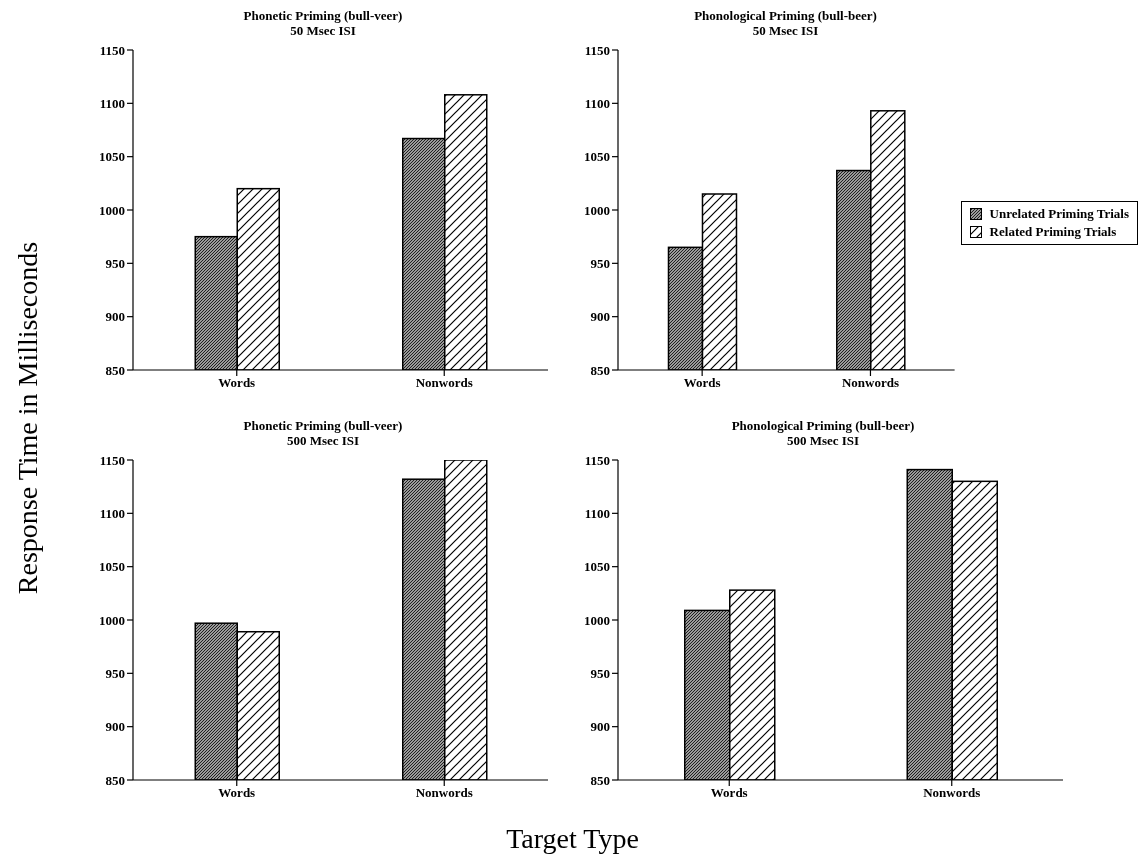 This screenshot has width=1145, height=867. What do you see at coordinates (1059, 213) in the screenshot?
I see `legend-label: Unrelated Priming Trials` at bounding box center [1059, 213].